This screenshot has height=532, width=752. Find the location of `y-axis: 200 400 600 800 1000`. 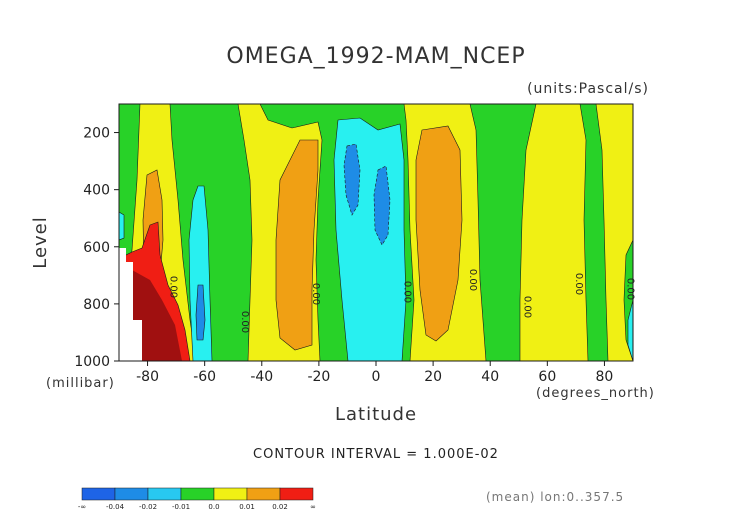

y-axis: 200 400 600 800 1000 is located at coordinates (96, 248).